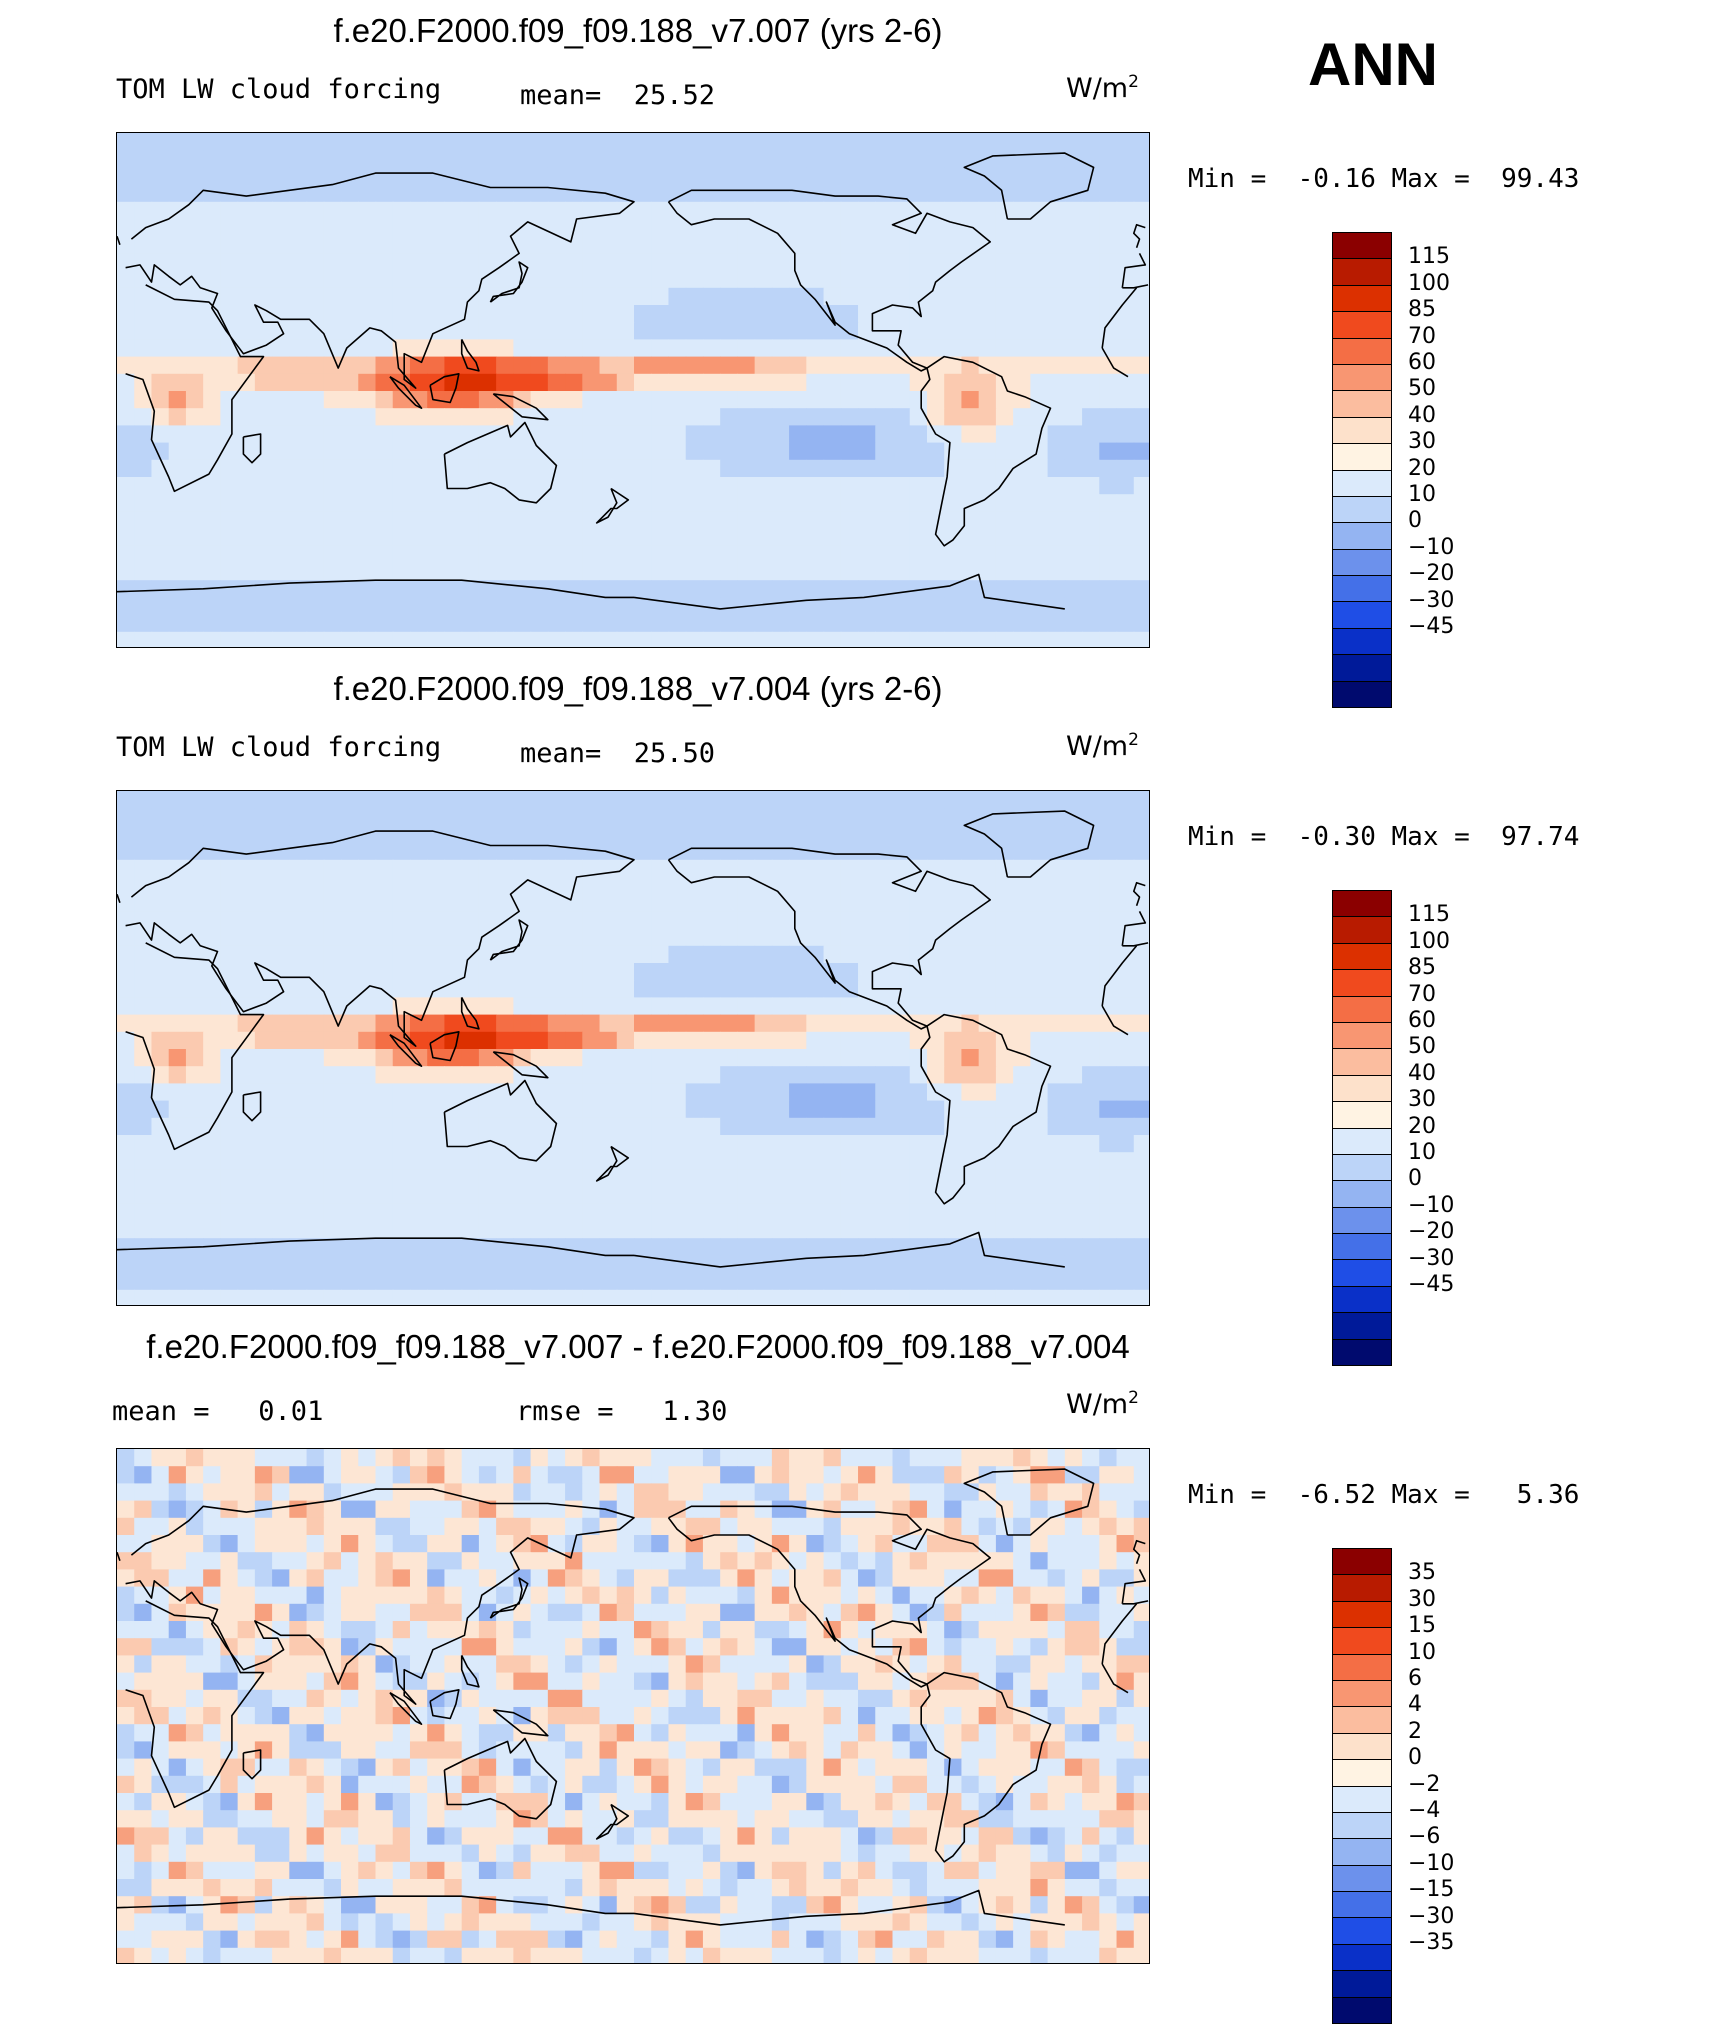 The width and height of the screenshot is (1710, 2024). Describe the element at coordinates (1431, 1890) in the screenshot. I see `color-bar-tick-label: −15` at that location.